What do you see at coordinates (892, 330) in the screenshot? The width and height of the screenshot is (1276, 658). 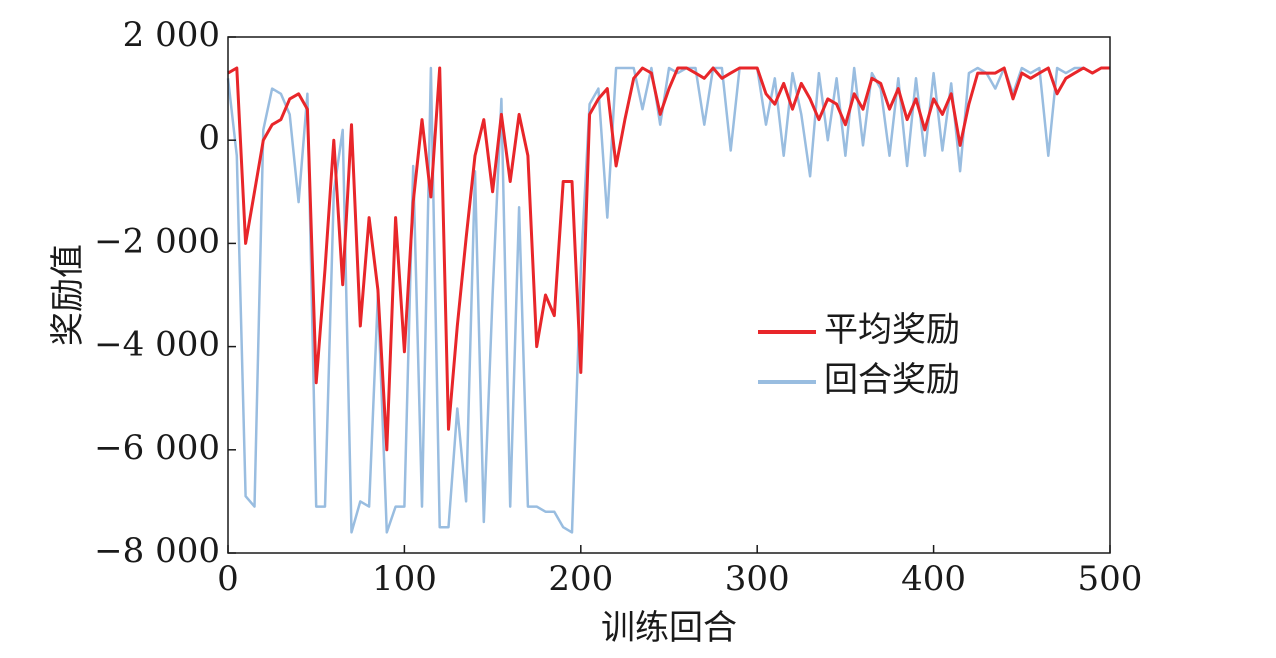 I see `legend-label: 平均奖励` at bounding box center [892, 330].